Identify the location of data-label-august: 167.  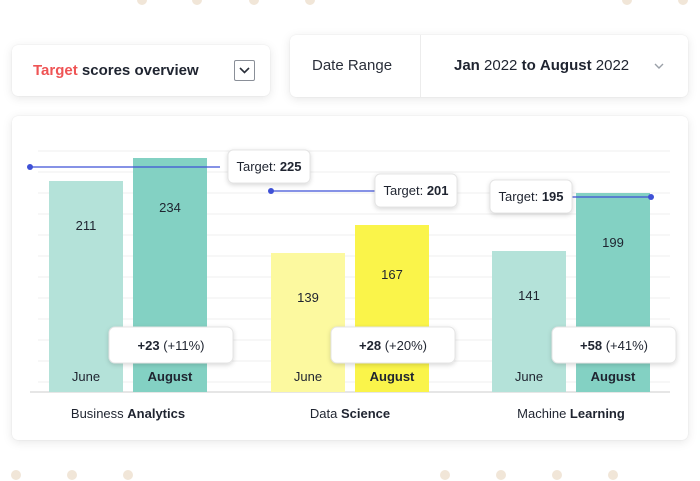
(392, 274).